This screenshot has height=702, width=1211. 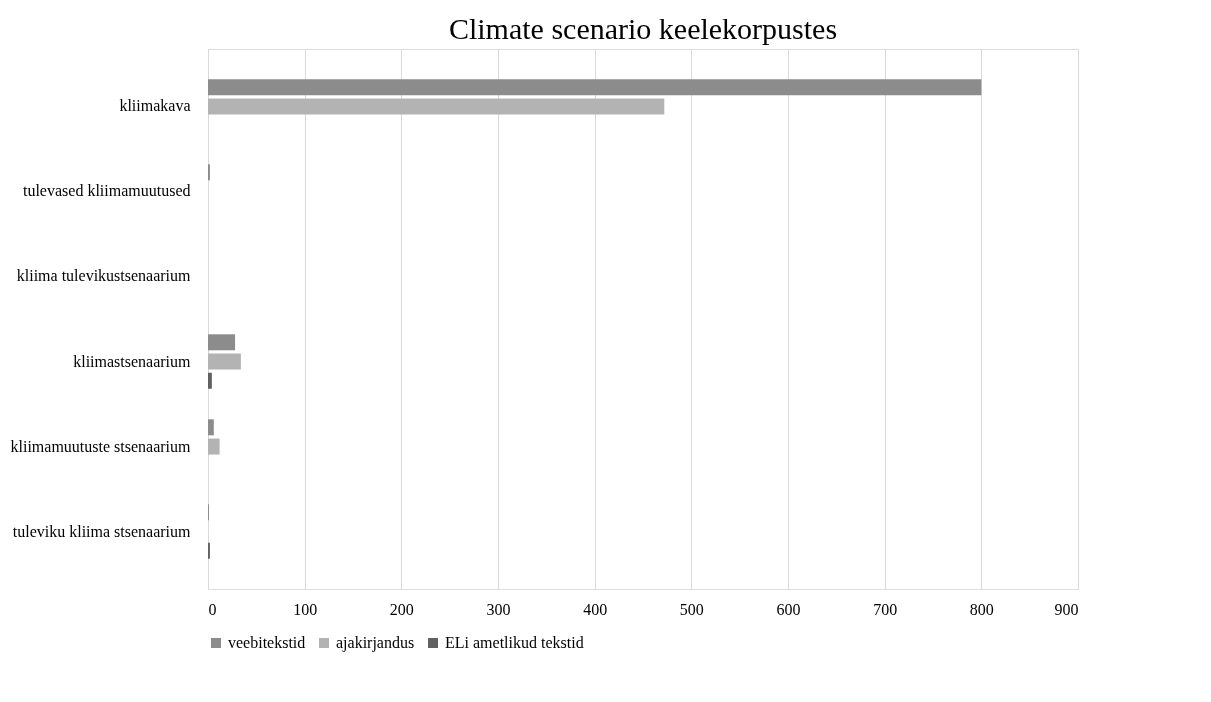 What do you see at coordinates (132, 361) in the screenshot?
I see `y-tick-label: kliimastsenaarium` at bounding box center [132, 361].